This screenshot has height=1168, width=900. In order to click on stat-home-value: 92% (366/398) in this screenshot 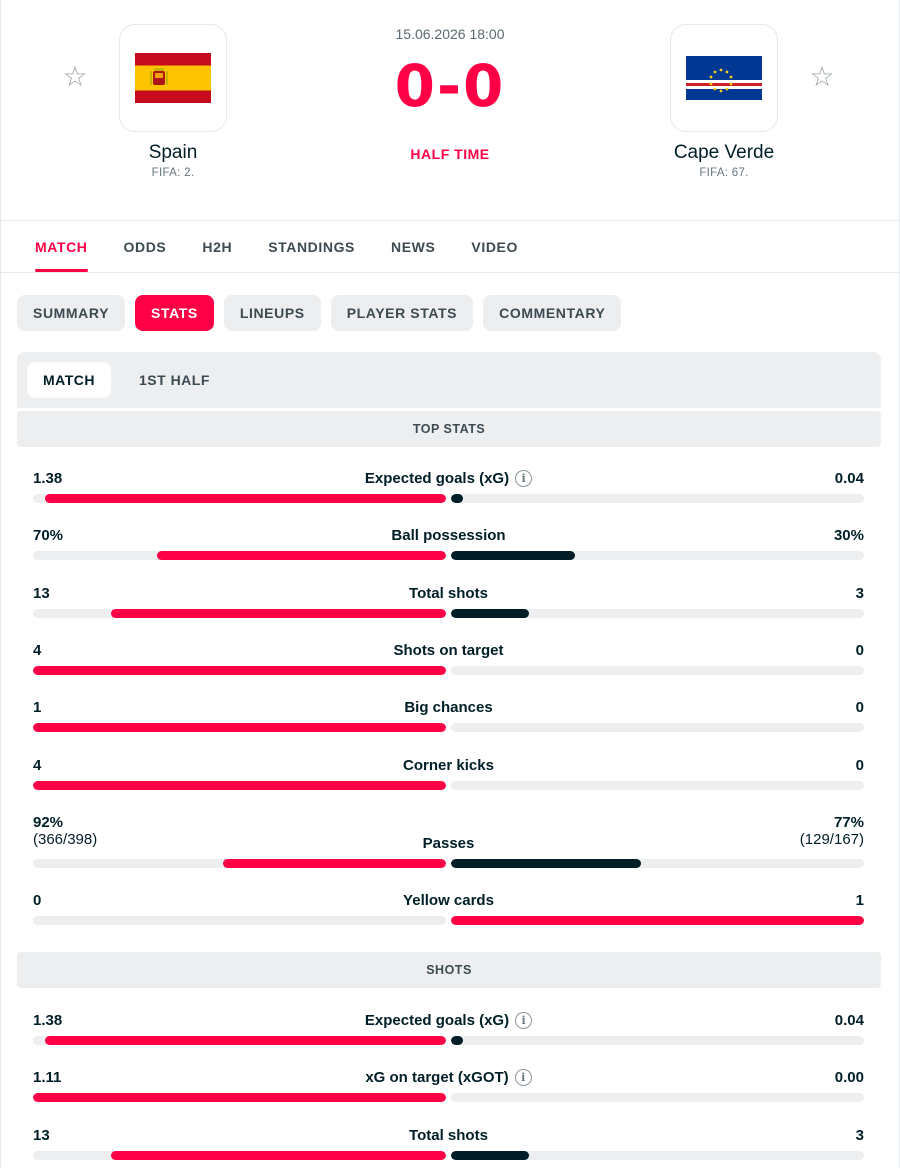, I will do `click(65, 831)`.